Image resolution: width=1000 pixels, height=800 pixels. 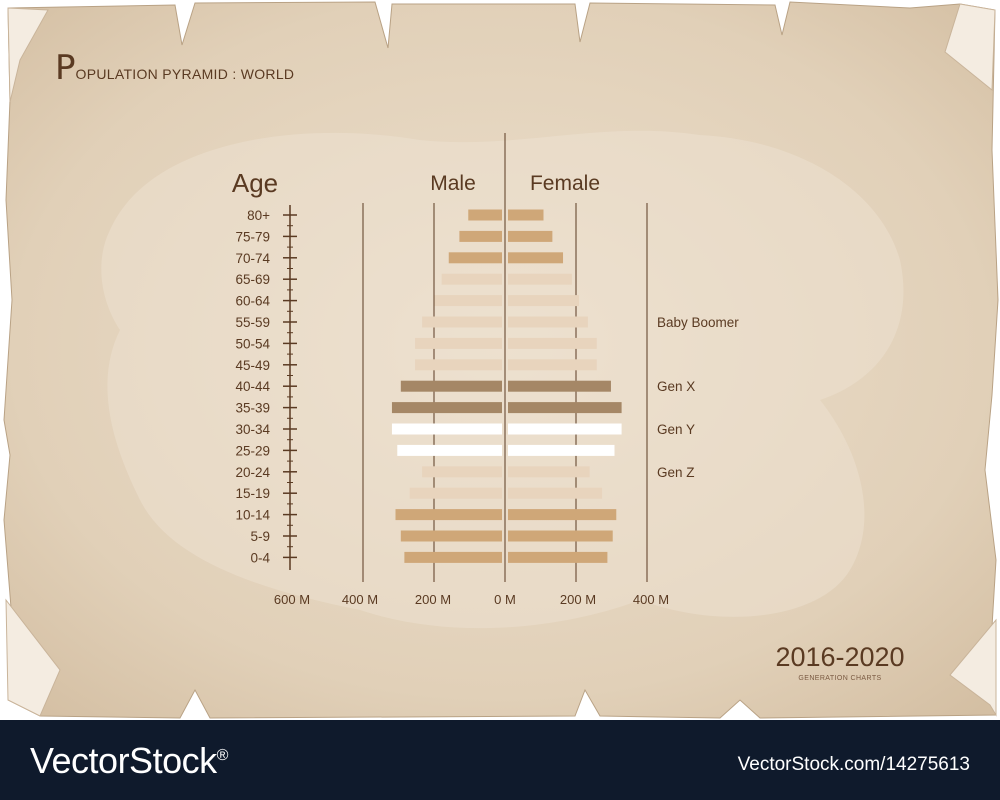 I want to click on x-tick-label-2: 200 M, so click(x=433, y=599).